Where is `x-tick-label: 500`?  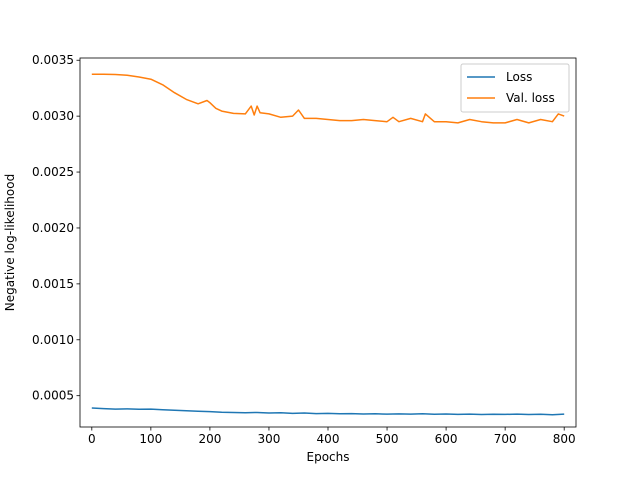 x-tick-label: 500 is located at coordinates (387, 439).